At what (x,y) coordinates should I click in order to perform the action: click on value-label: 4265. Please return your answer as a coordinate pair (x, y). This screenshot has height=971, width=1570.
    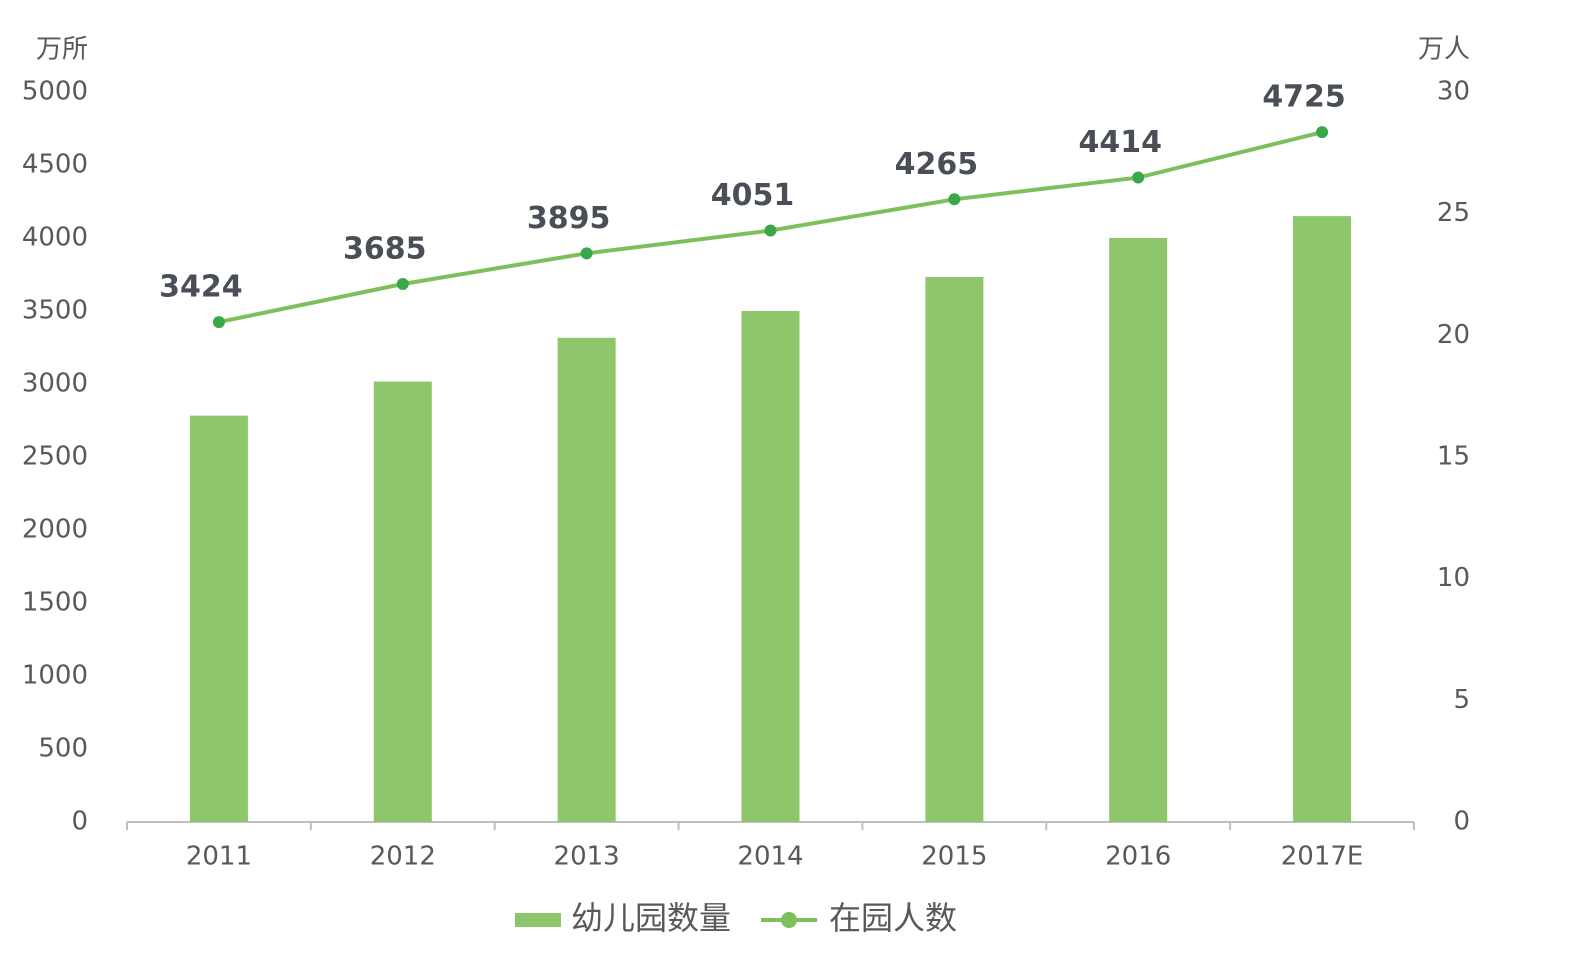
    Looking at the image, I should click on (937, 164).